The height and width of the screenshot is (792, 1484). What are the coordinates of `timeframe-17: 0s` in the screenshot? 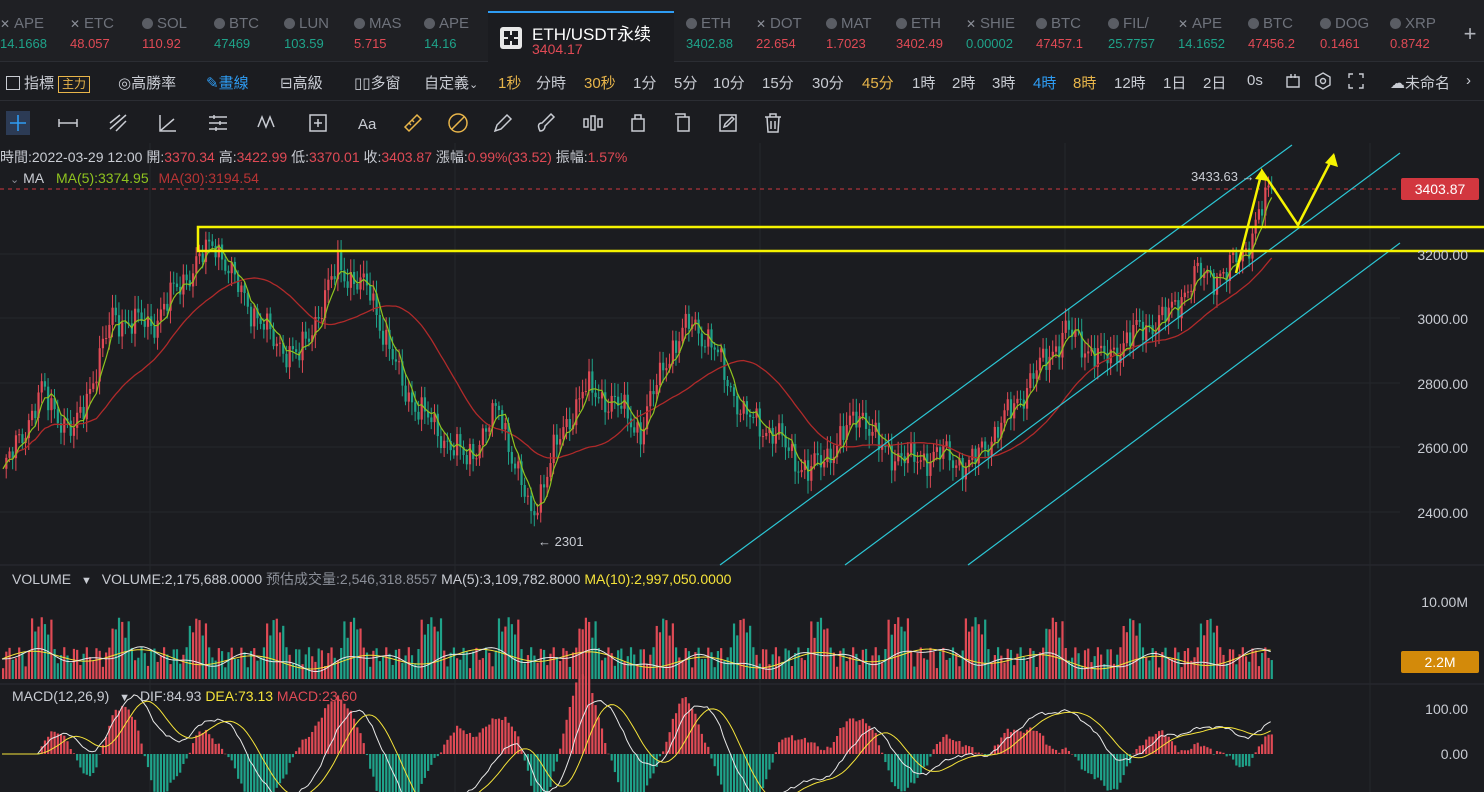 It's located at (1255, 80).